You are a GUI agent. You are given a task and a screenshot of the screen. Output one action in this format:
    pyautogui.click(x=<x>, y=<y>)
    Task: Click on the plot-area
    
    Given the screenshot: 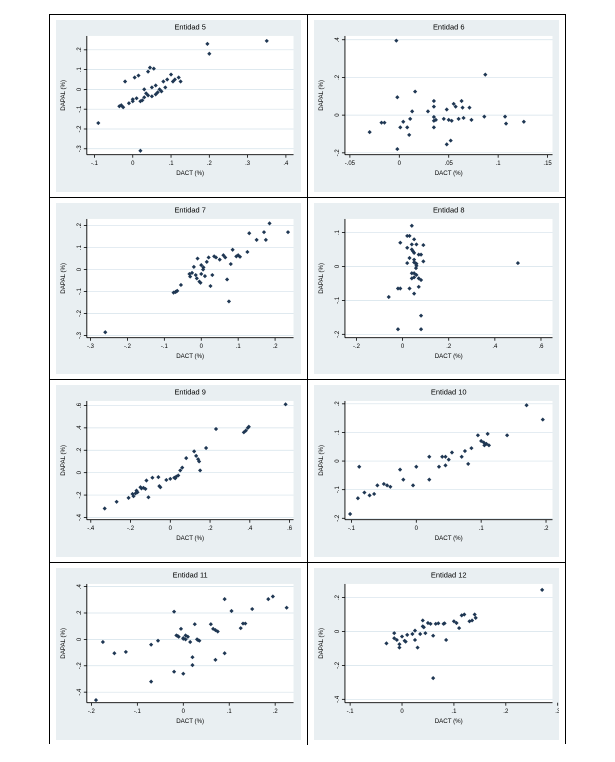 What is the action you would take?
    pyautogui.click(x=448, y=95)
    